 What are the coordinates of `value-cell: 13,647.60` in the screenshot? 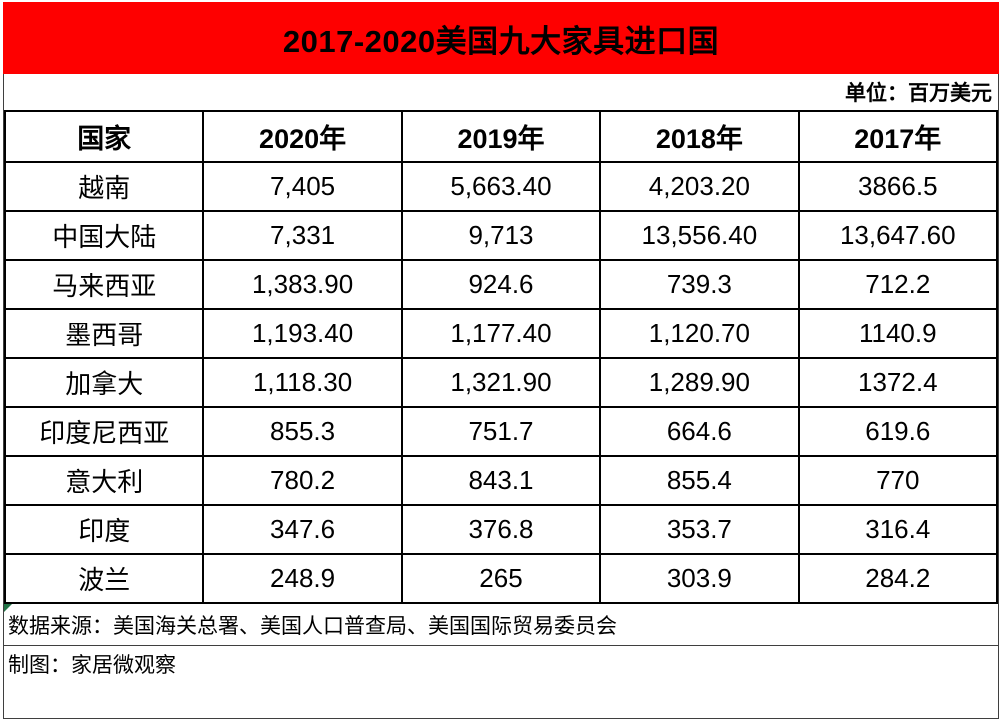 It's located at (898, 235).